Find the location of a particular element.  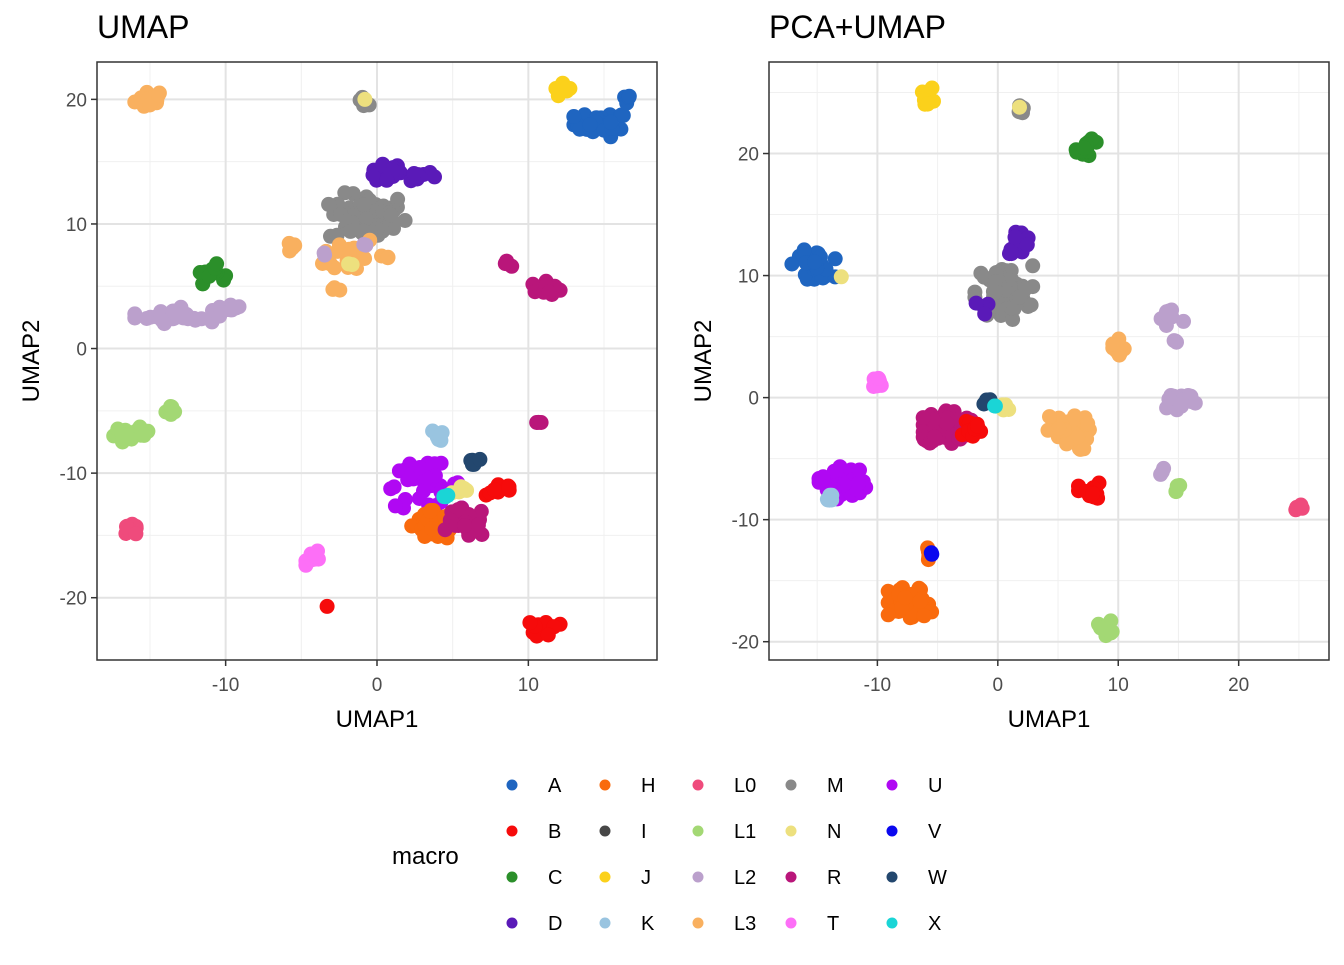

point-V is located at coordinates (931, 553).